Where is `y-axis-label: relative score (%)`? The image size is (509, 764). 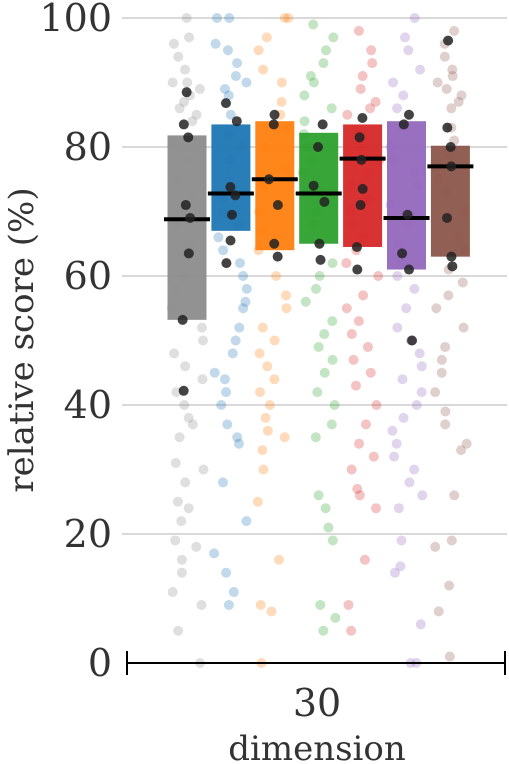 y-axis-label: relative score (%) is located at coordinates (22, 339).